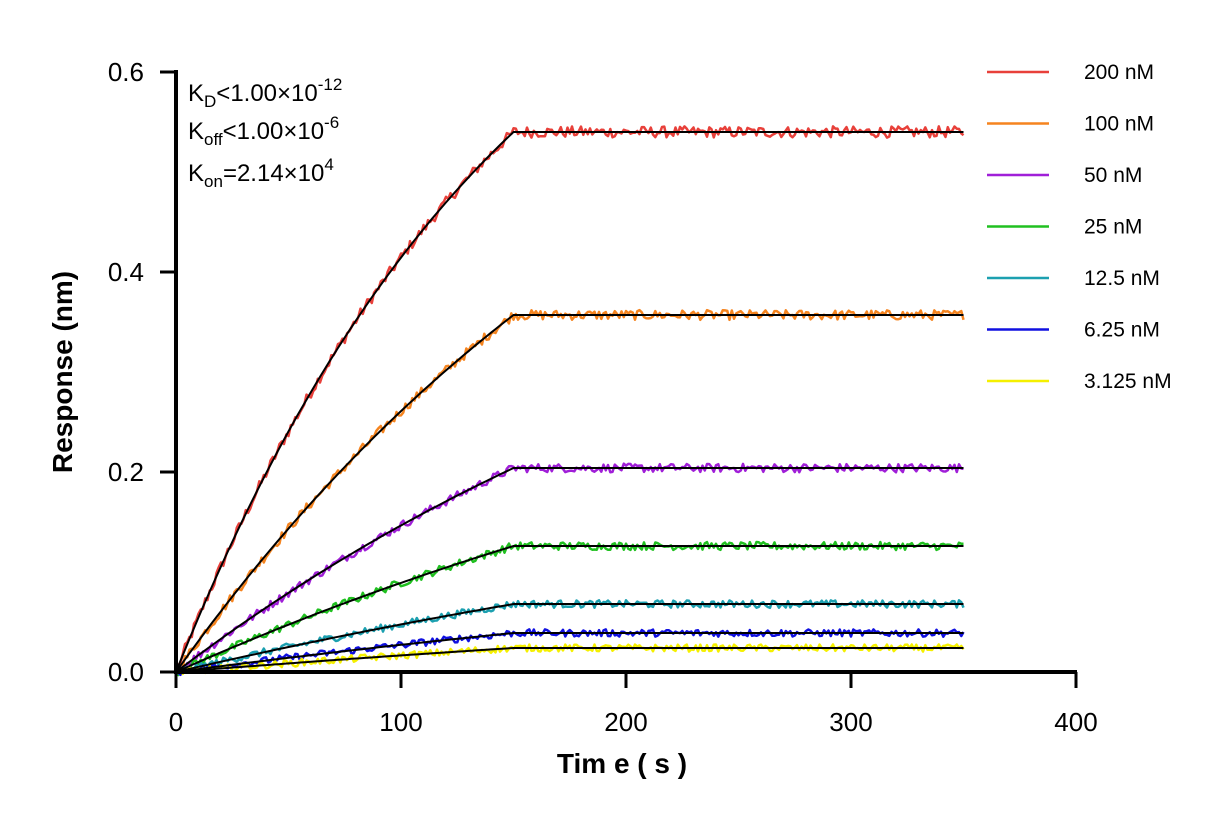 This screenshot has width=1231, height=825. I want to click on legend-label: 25 nM, so click(1113, 227).